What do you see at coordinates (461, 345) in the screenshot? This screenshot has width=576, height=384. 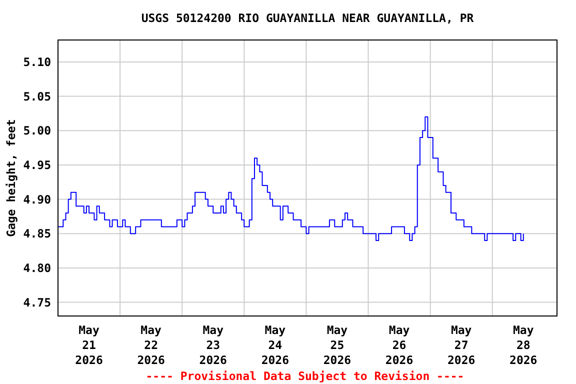 I see `x-tick-label: May 27 2026` at bounding box center [461, 345].